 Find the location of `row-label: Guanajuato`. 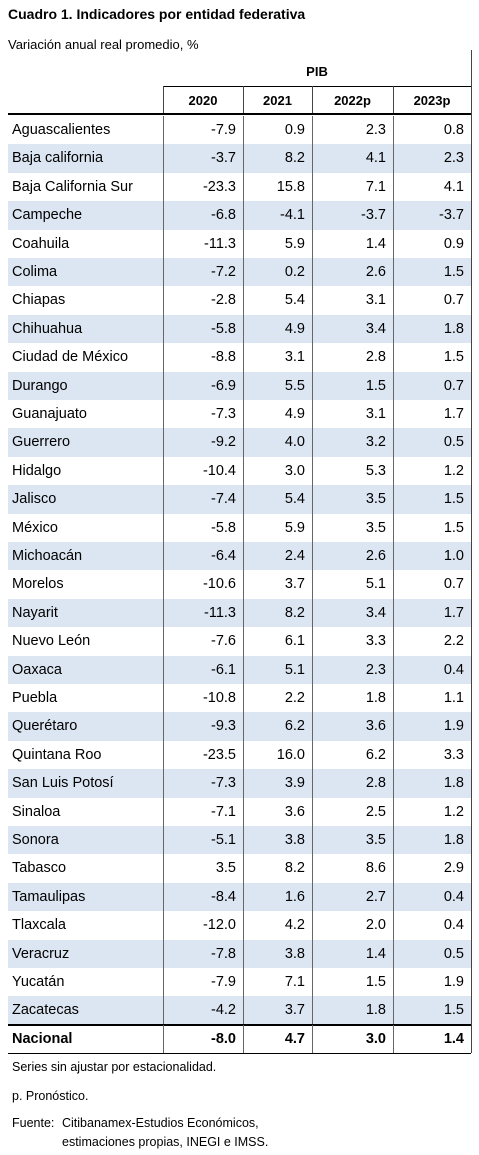

row-label: Guanajuato is located at coordinates (49, 414).